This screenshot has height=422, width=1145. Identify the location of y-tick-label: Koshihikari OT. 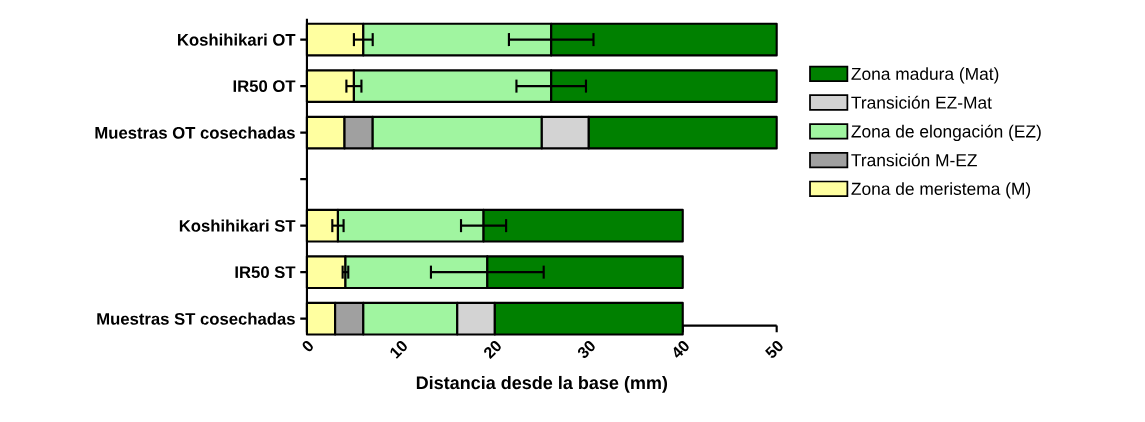
(237, 39).